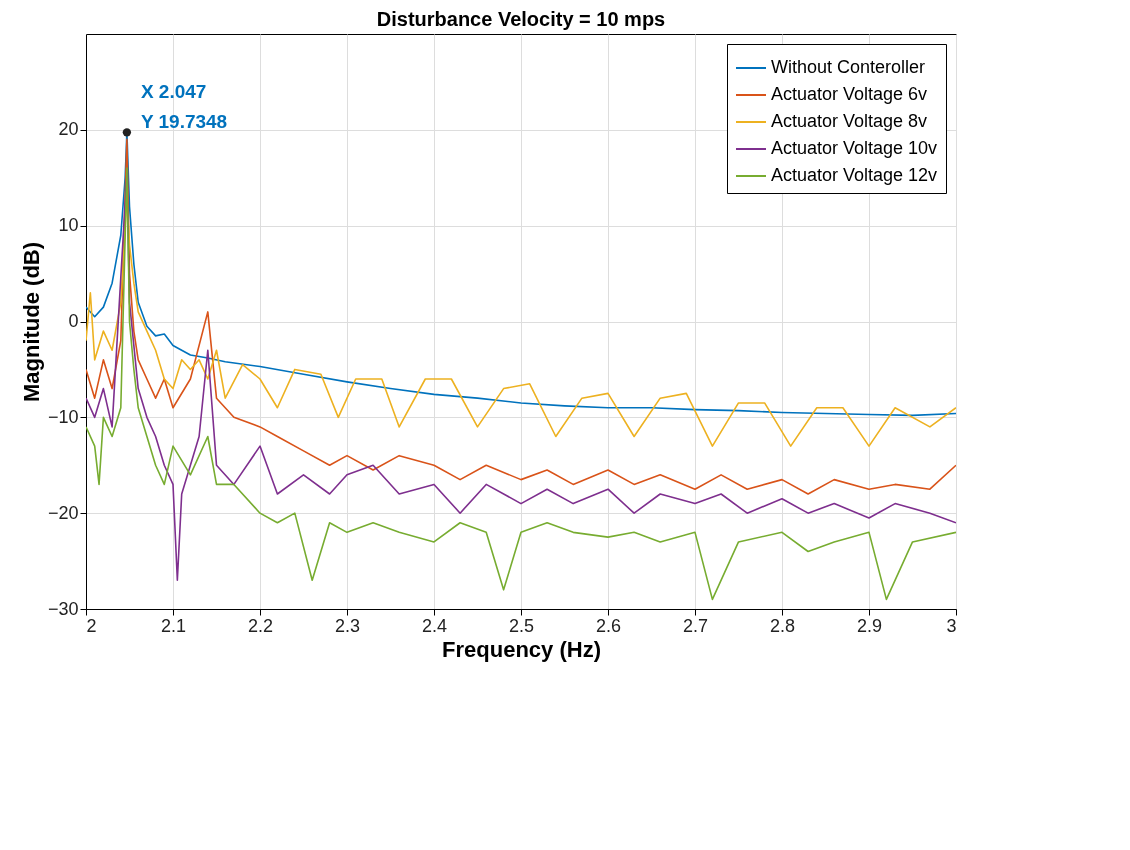  I want to click on y-tick-label: 0, so click(73, 321).